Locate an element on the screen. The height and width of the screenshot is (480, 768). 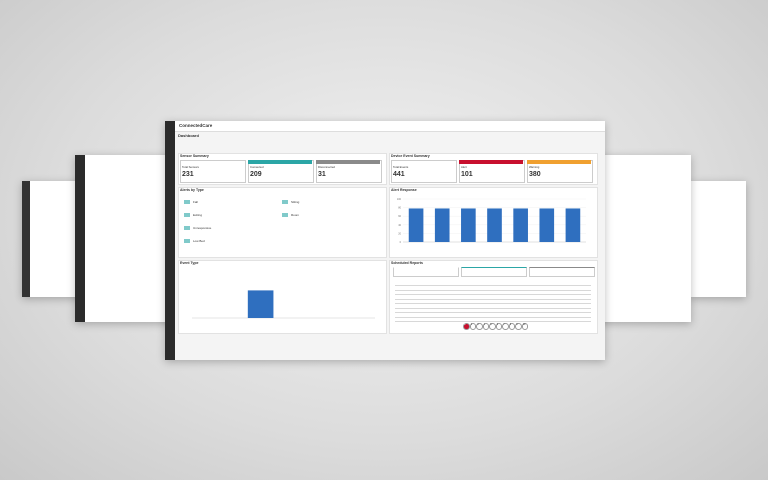
panel-title: Alerts by Type is located at coordinates (192, 190).